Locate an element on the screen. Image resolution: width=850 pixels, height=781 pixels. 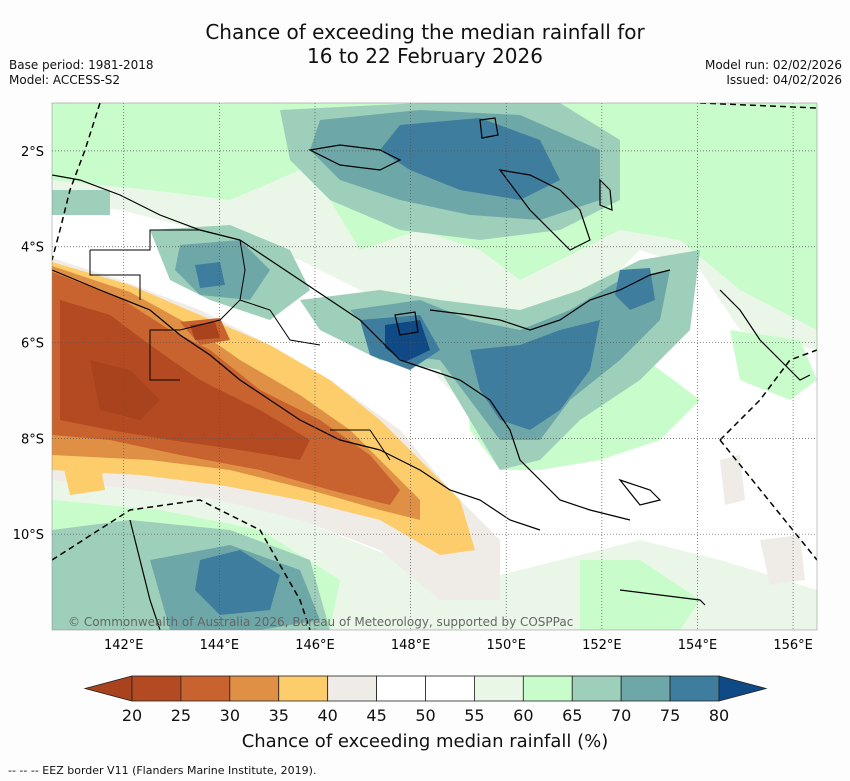
border-lines is located at coordinates (240, 345).